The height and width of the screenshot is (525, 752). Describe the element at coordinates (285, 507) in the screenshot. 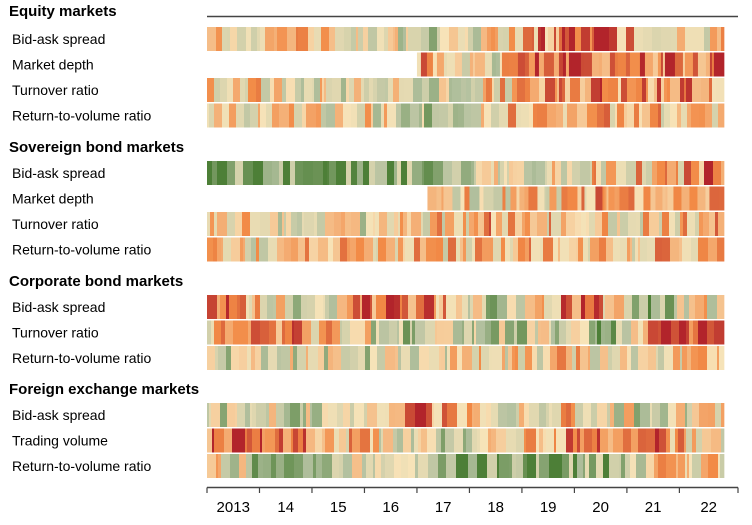

I see `x-tick-label: 14` at that location.